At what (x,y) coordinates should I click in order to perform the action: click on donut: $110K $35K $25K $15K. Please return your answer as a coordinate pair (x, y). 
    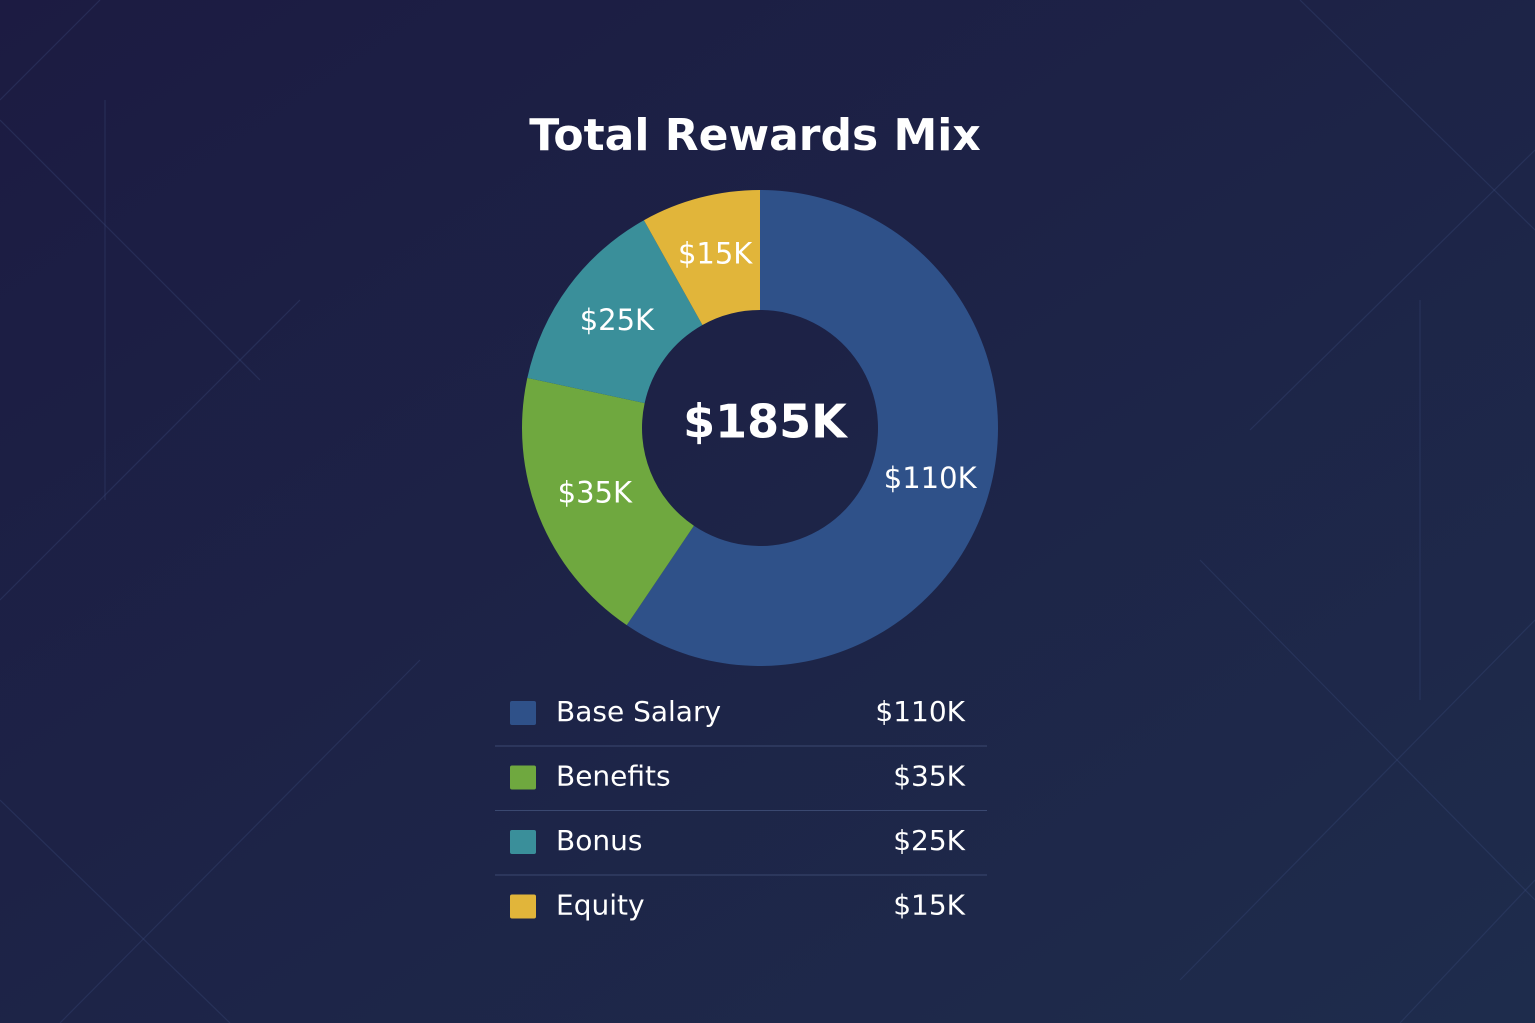
    Looking at the image, I should click on (760, 428).